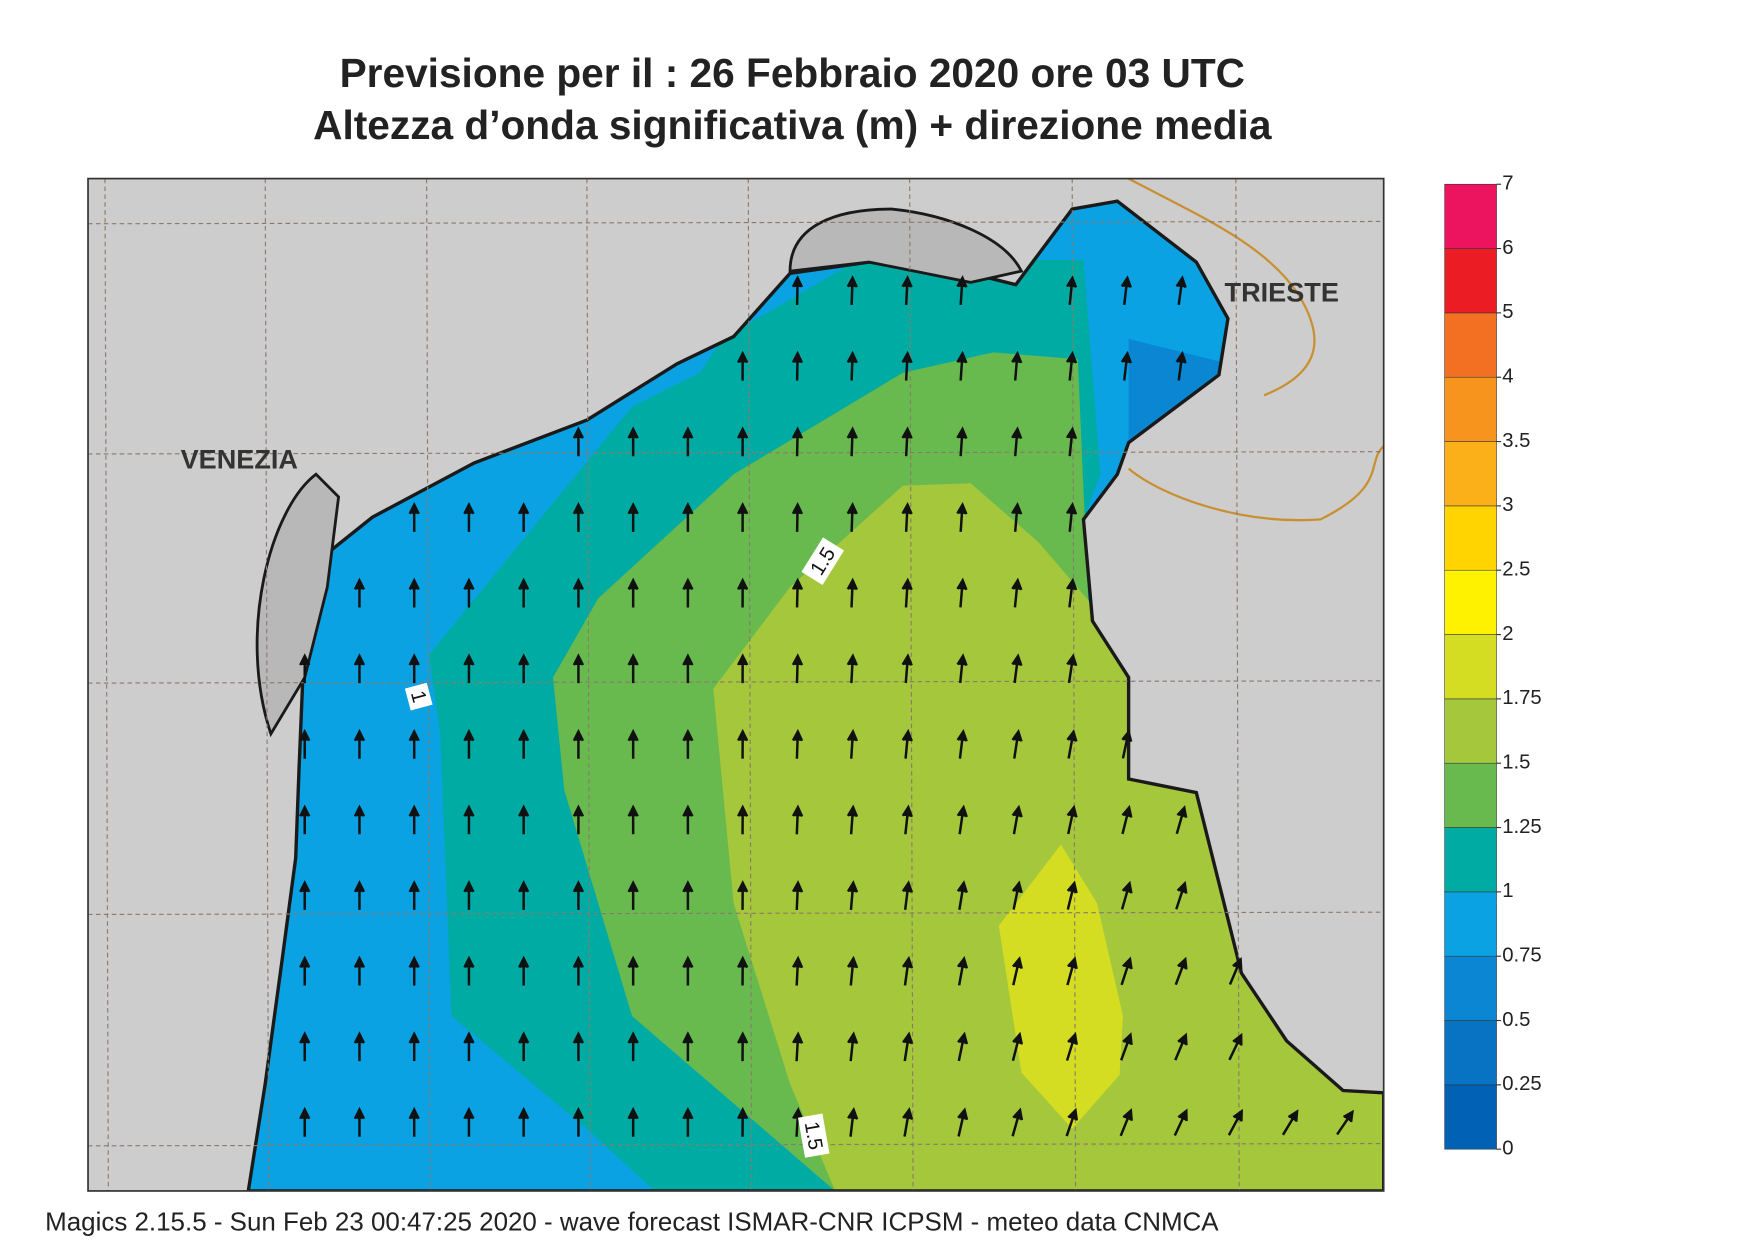 Image resolution: width=1755 pixels, height=1242 pixels. What do you see at coordinates (1522, 956) in the screenshot?
I see `colorbar-label: 0.75` at bounding box center [1522, 956].